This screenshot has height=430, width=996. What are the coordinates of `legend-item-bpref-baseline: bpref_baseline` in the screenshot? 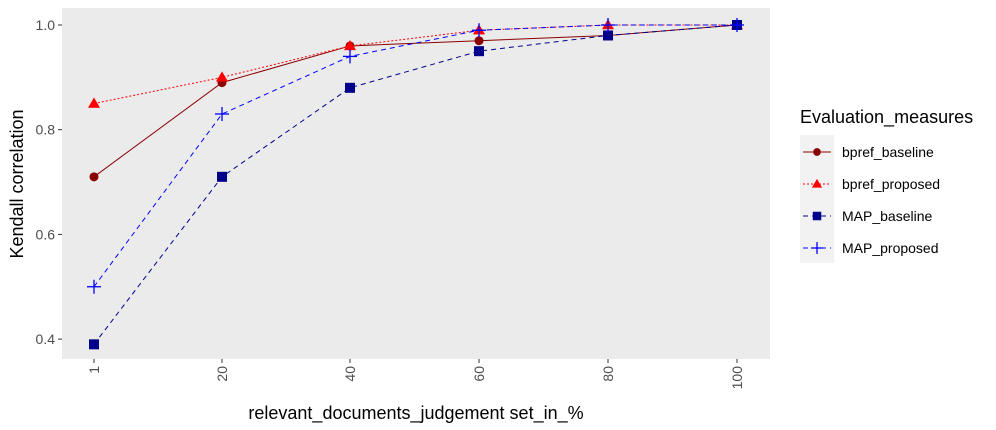 It's located at (868, 152).